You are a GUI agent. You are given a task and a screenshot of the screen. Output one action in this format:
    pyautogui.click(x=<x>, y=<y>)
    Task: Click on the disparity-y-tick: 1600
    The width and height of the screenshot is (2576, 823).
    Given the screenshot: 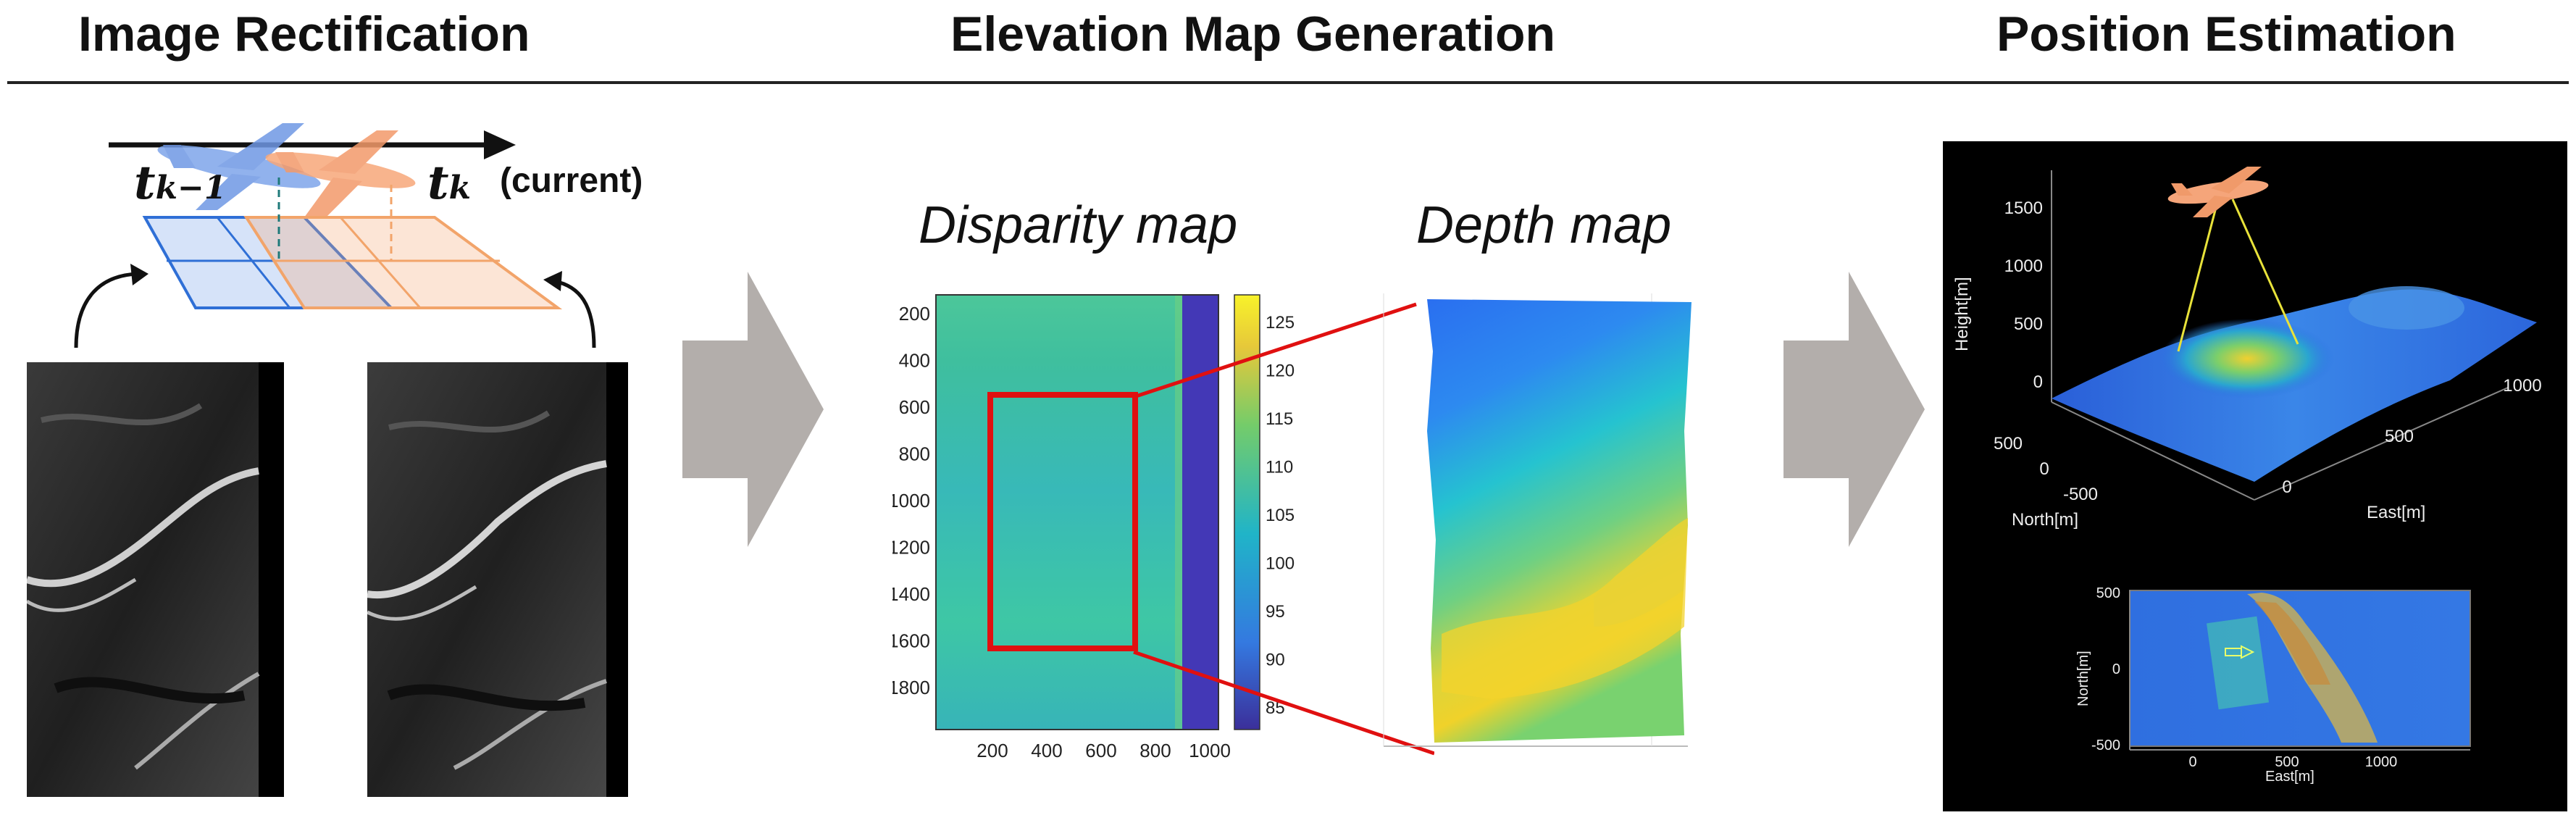 What is the action you would take?
    pyautogui.click(x=911, y=641)
    